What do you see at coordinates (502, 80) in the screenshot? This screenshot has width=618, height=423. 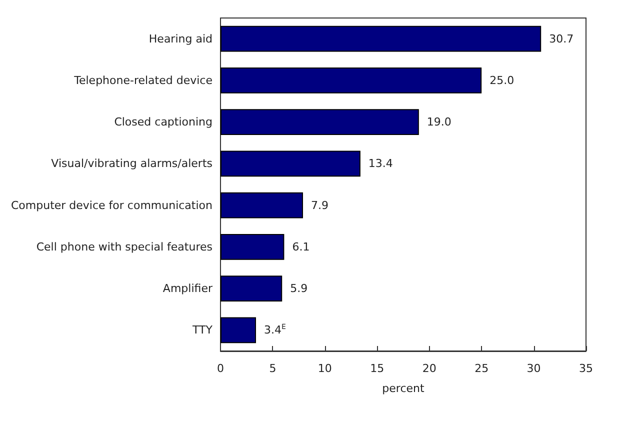 I see `data-label: 25.0` at bounding box center [502, 80].